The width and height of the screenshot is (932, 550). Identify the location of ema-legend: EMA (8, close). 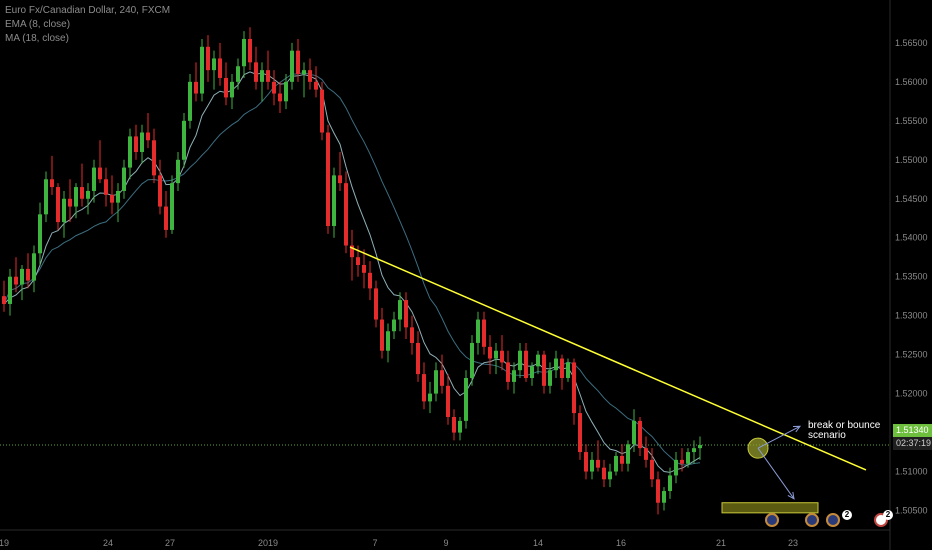
(38, 24).